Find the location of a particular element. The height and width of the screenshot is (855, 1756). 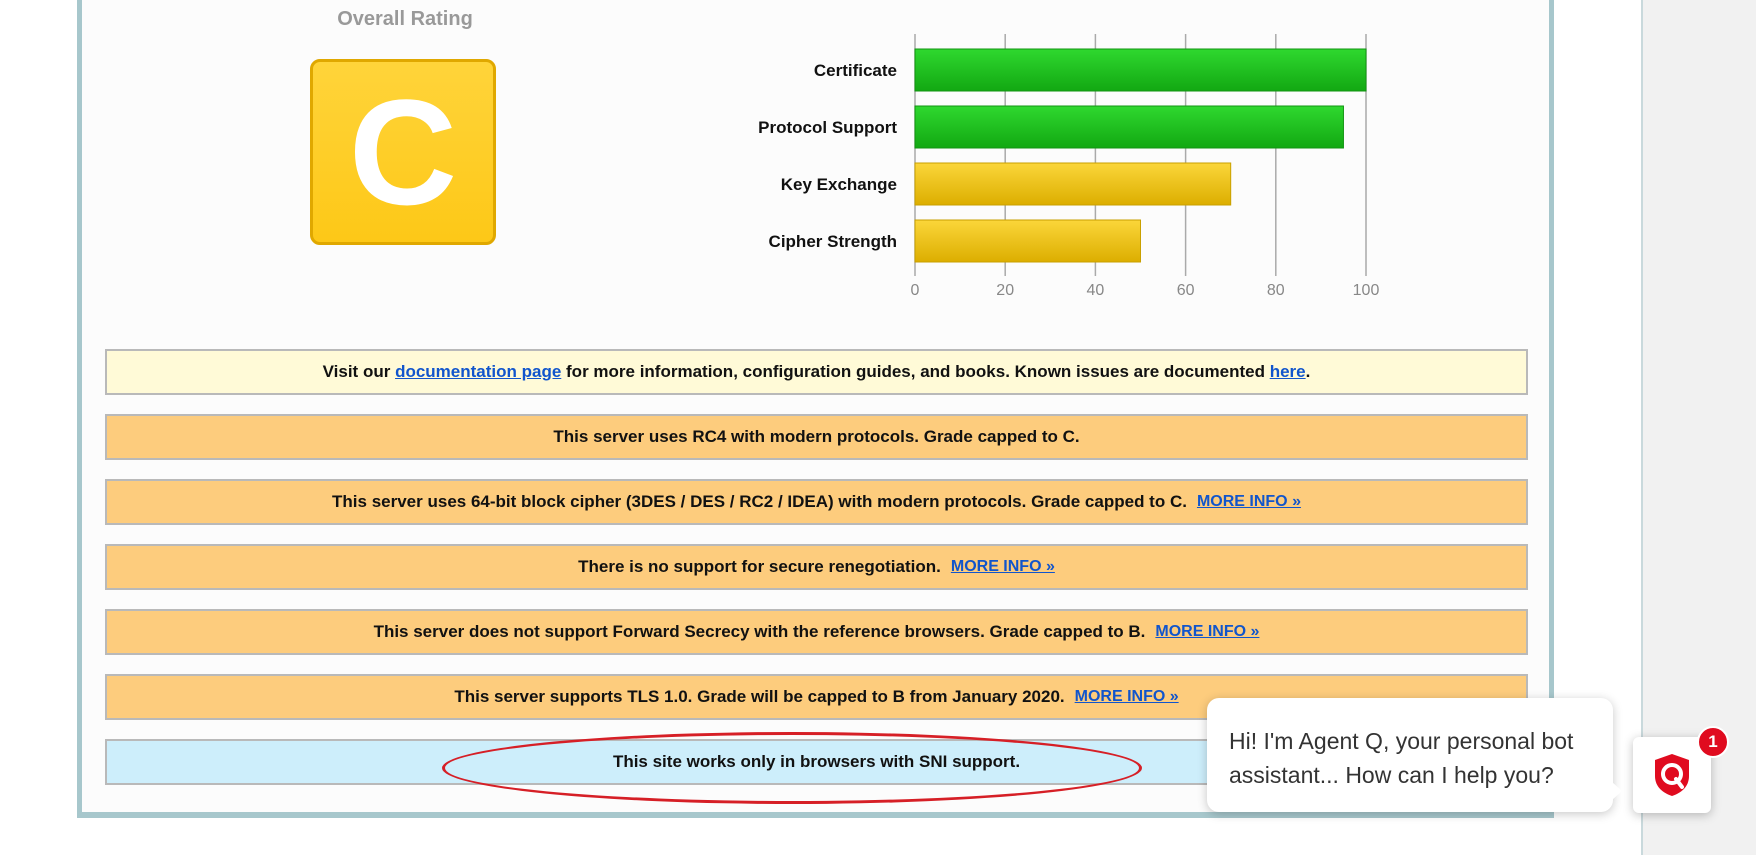

documentation-page-link: documentation page is located at coordinates (478, 371).